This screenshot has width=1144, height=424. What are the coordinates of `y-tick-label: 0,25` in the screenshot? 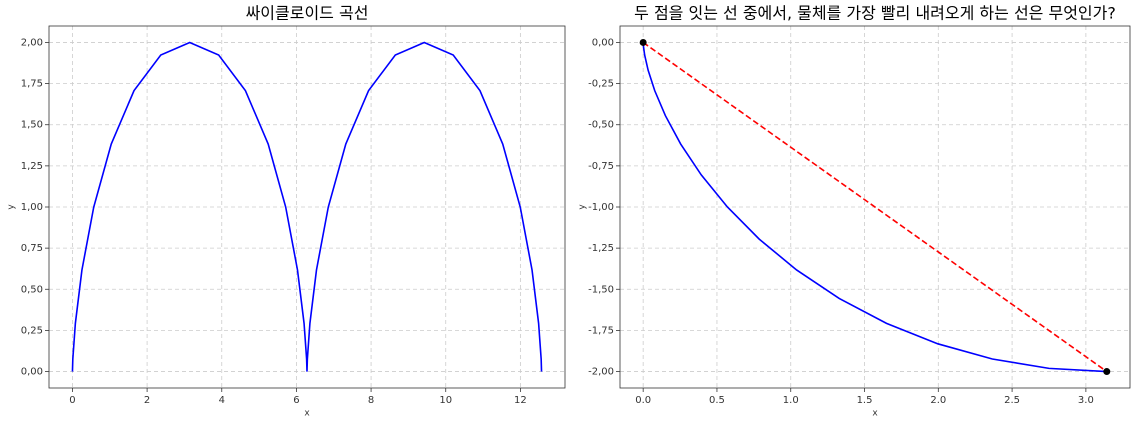 It's located at (32, 330).